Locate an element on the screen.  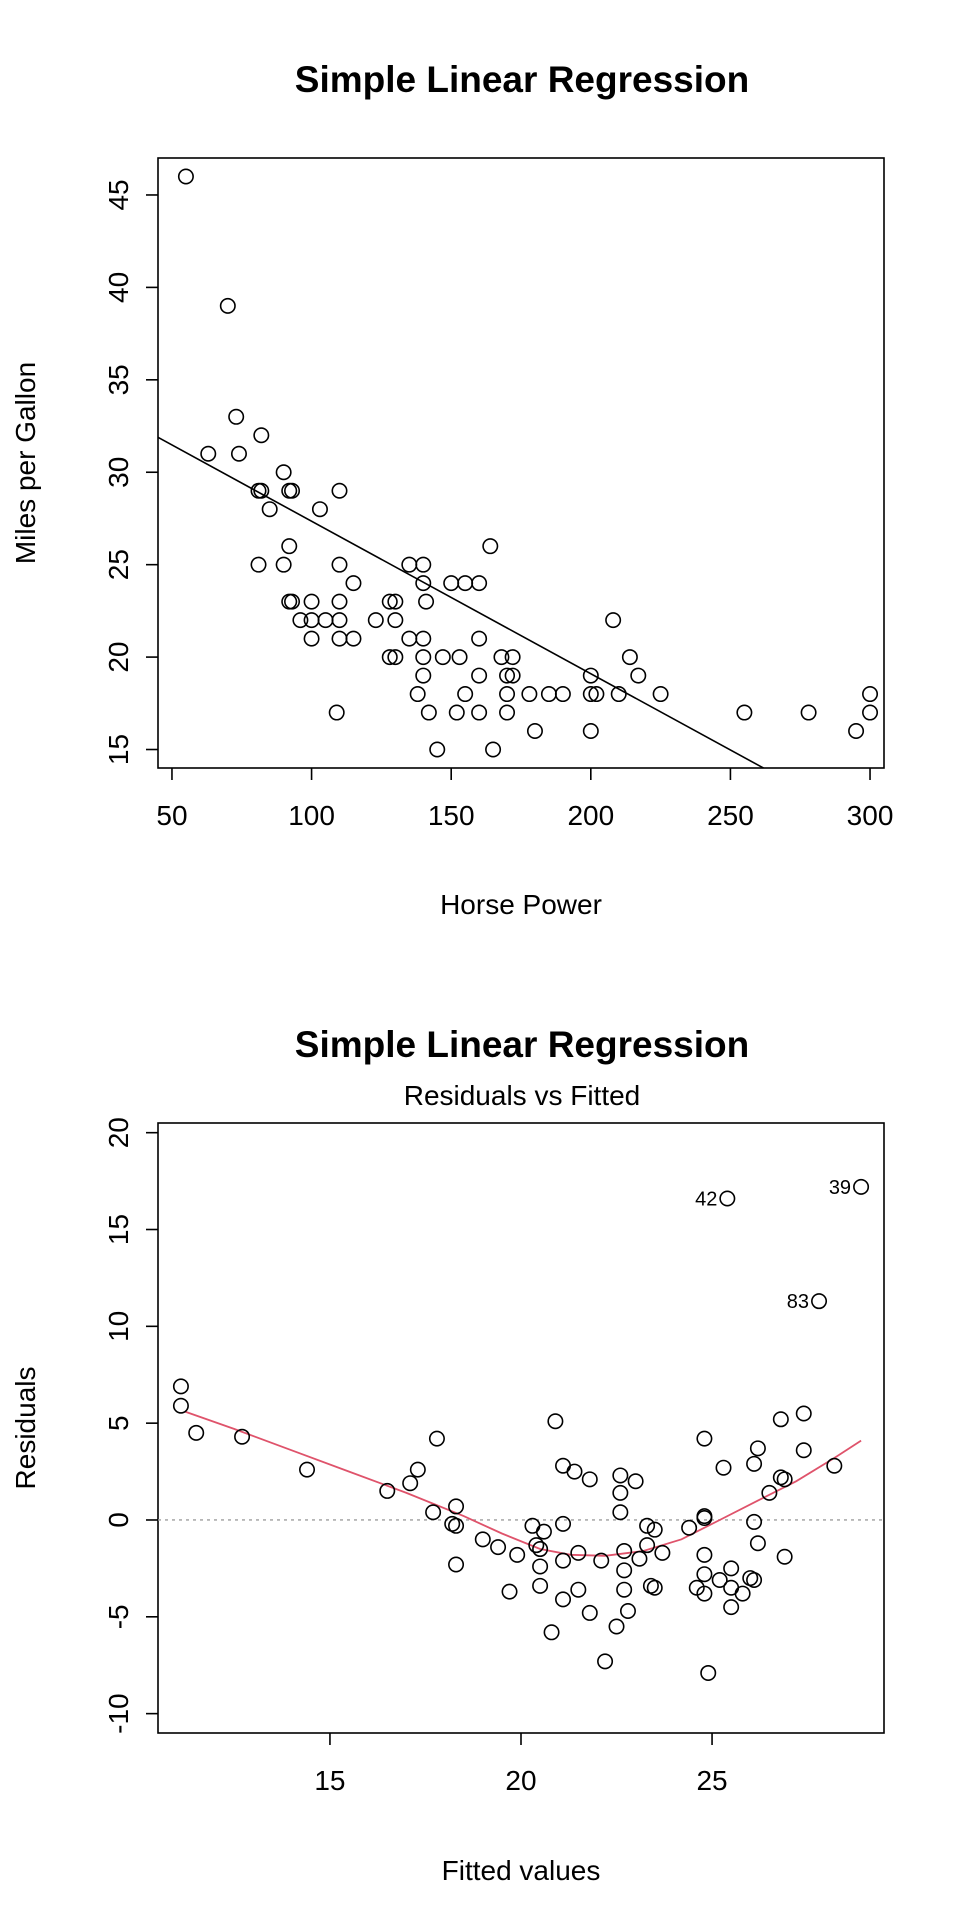
y-tick-label: 10 is located at coordinates (118, 1326).